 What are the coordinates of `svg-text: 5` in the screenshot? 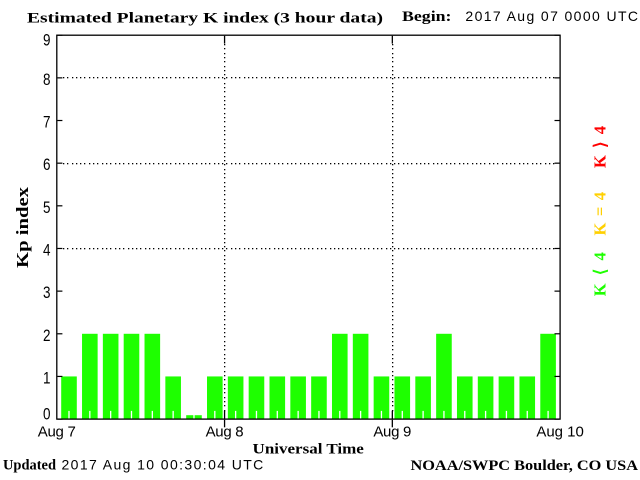 It's located at (47, 208).